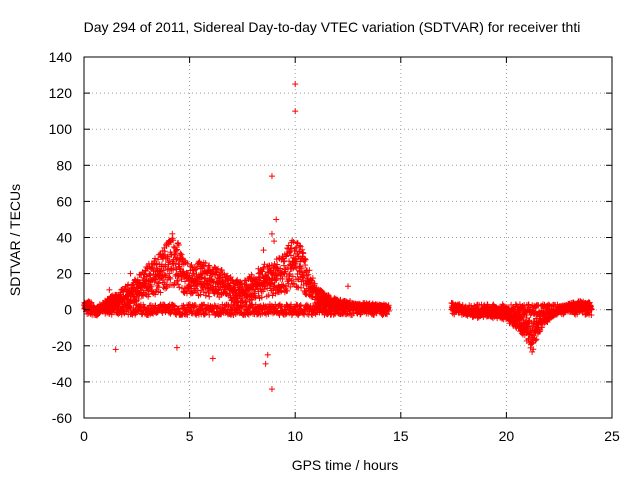  I want to click on x-tick-label: 0, so click(84, 436).